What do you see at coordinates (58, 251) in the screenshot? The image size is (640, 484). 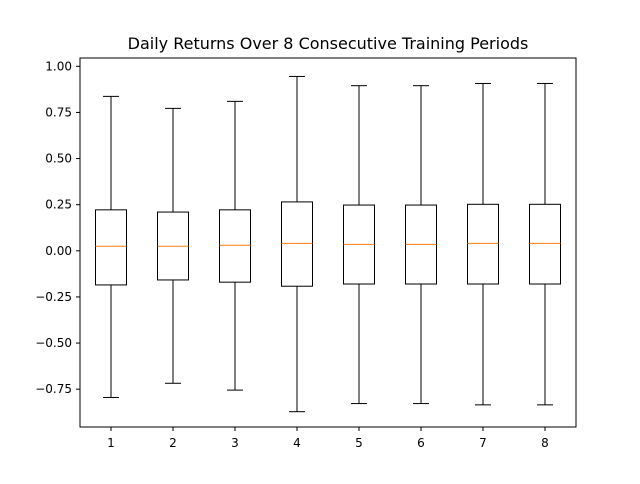 I see `y-tick-label: 0.00` at bounding box center [58, 251].